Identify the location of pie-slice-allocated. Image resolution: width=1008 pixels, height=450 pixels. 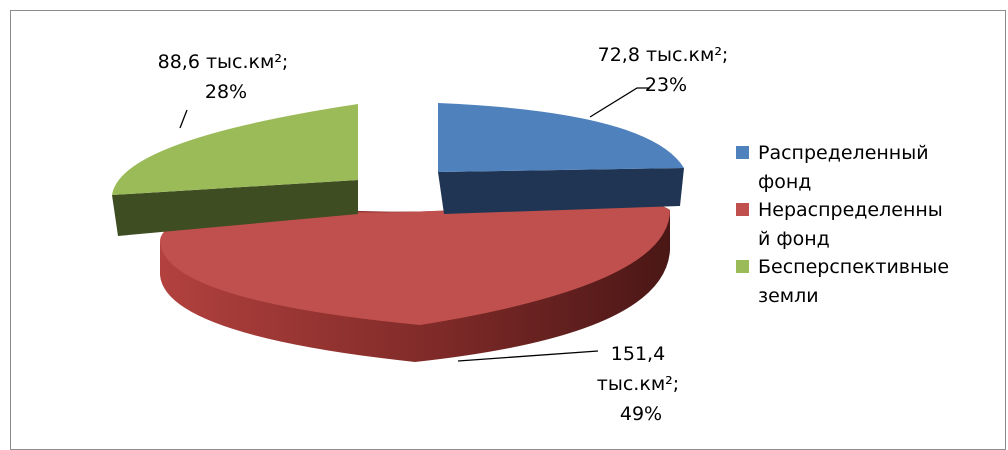
(561, 158).